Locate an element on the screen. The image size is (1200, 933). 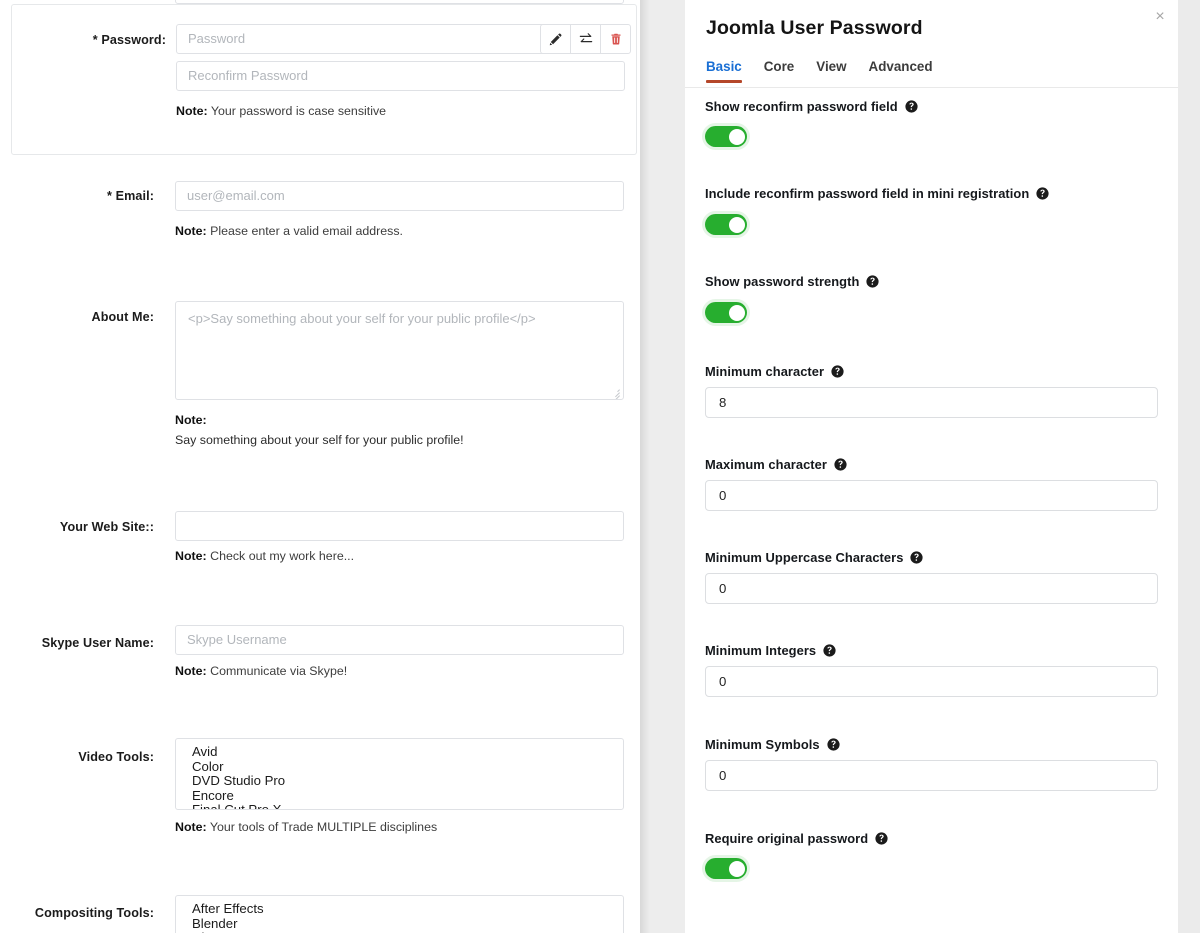
select-option: Color is located at coordinates (208, 766).